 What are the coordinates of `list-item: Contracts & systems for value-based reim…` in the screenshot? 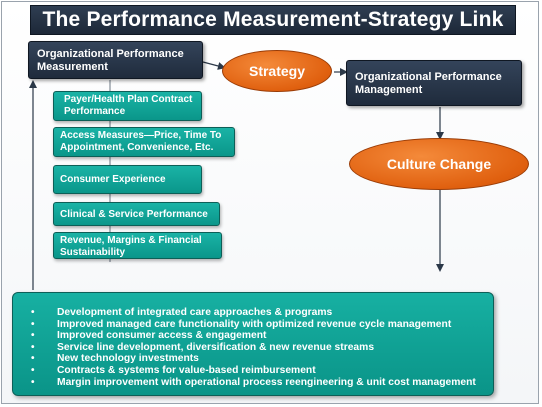 It's located at (262, 371).